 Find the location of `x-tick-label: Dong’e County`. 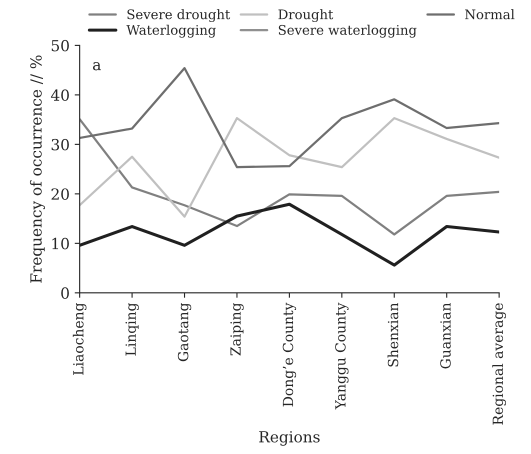

x-tick-label: Dong’e County is located at coordinates (289, 354).